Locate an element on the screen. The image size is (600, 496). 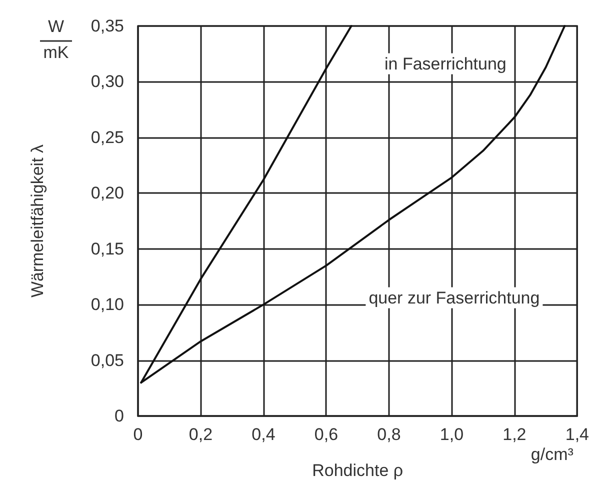
text: W is located at coordinates (56, 26).